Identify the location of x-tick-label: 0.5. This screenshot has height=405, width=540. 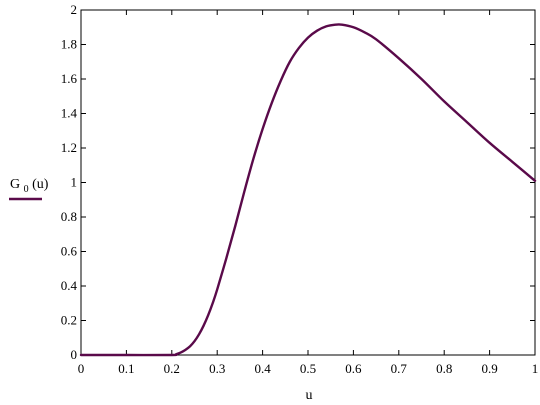
(308, 368).